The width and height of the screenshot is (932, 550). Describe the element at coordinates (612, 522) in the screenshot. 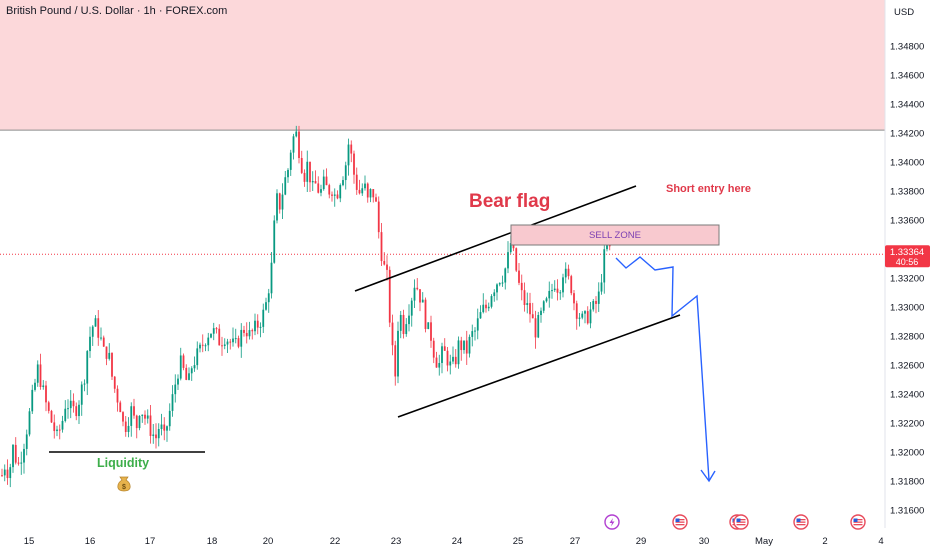

I see `lightning-event-icon` at that location.